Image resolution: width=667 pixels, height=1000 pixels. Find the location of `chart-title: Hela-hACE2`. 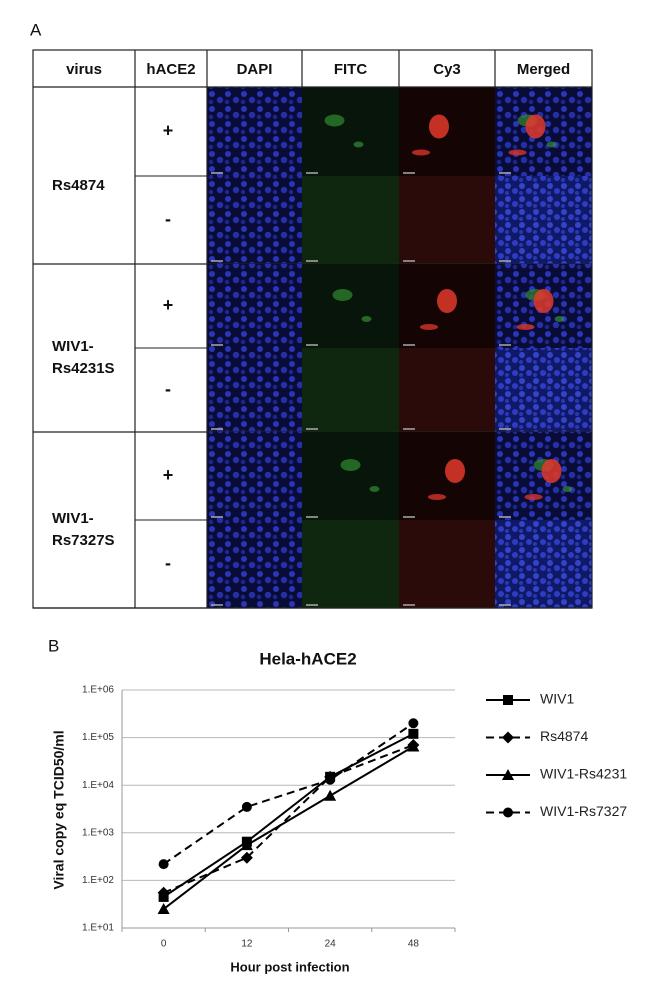

chart-title: Hela-hACE2 is located at coordinates (307, 658).